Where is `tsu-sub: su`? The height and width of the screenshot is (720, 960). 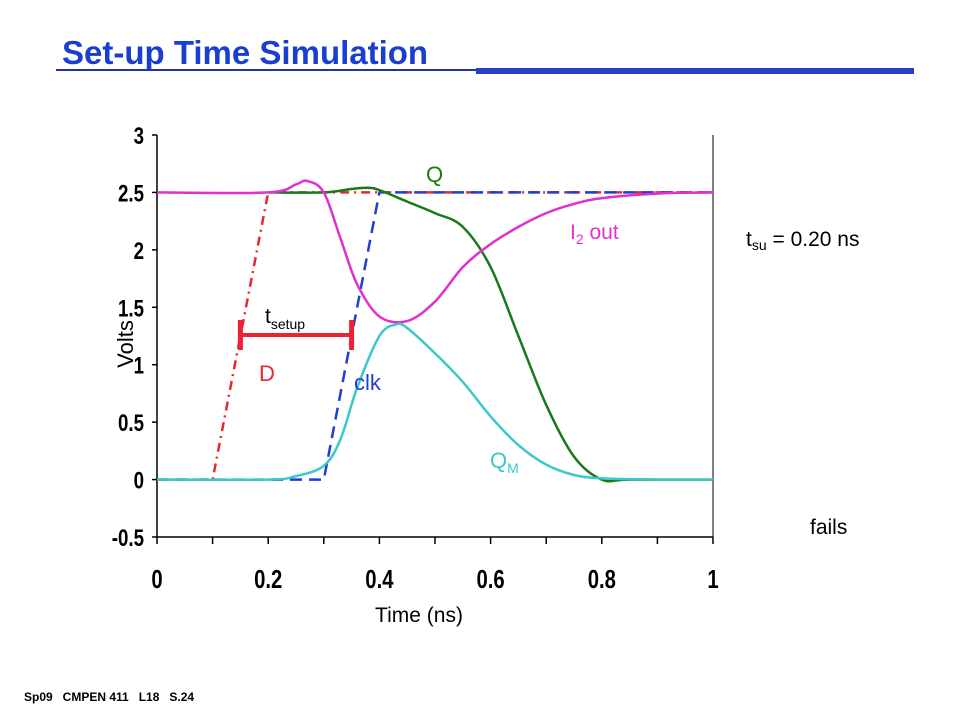
tsu-sub: su is located at coordinates (759, 245).